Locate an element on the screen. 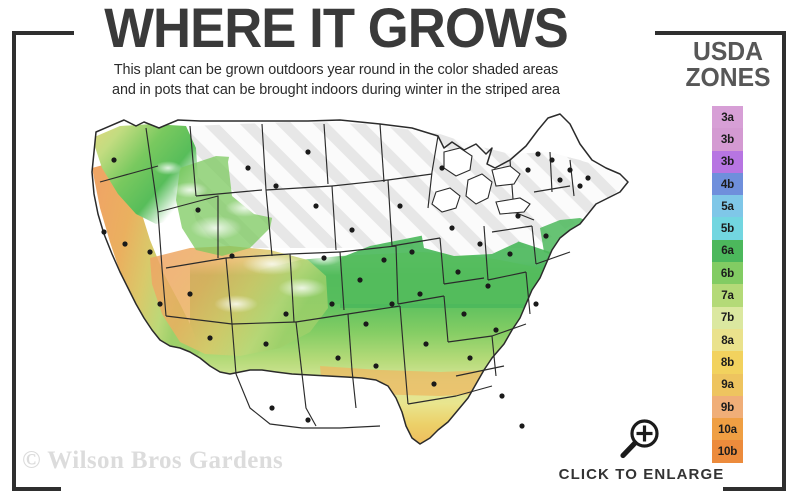  zone-swatch: 3a is located at coordinates (727, 117).